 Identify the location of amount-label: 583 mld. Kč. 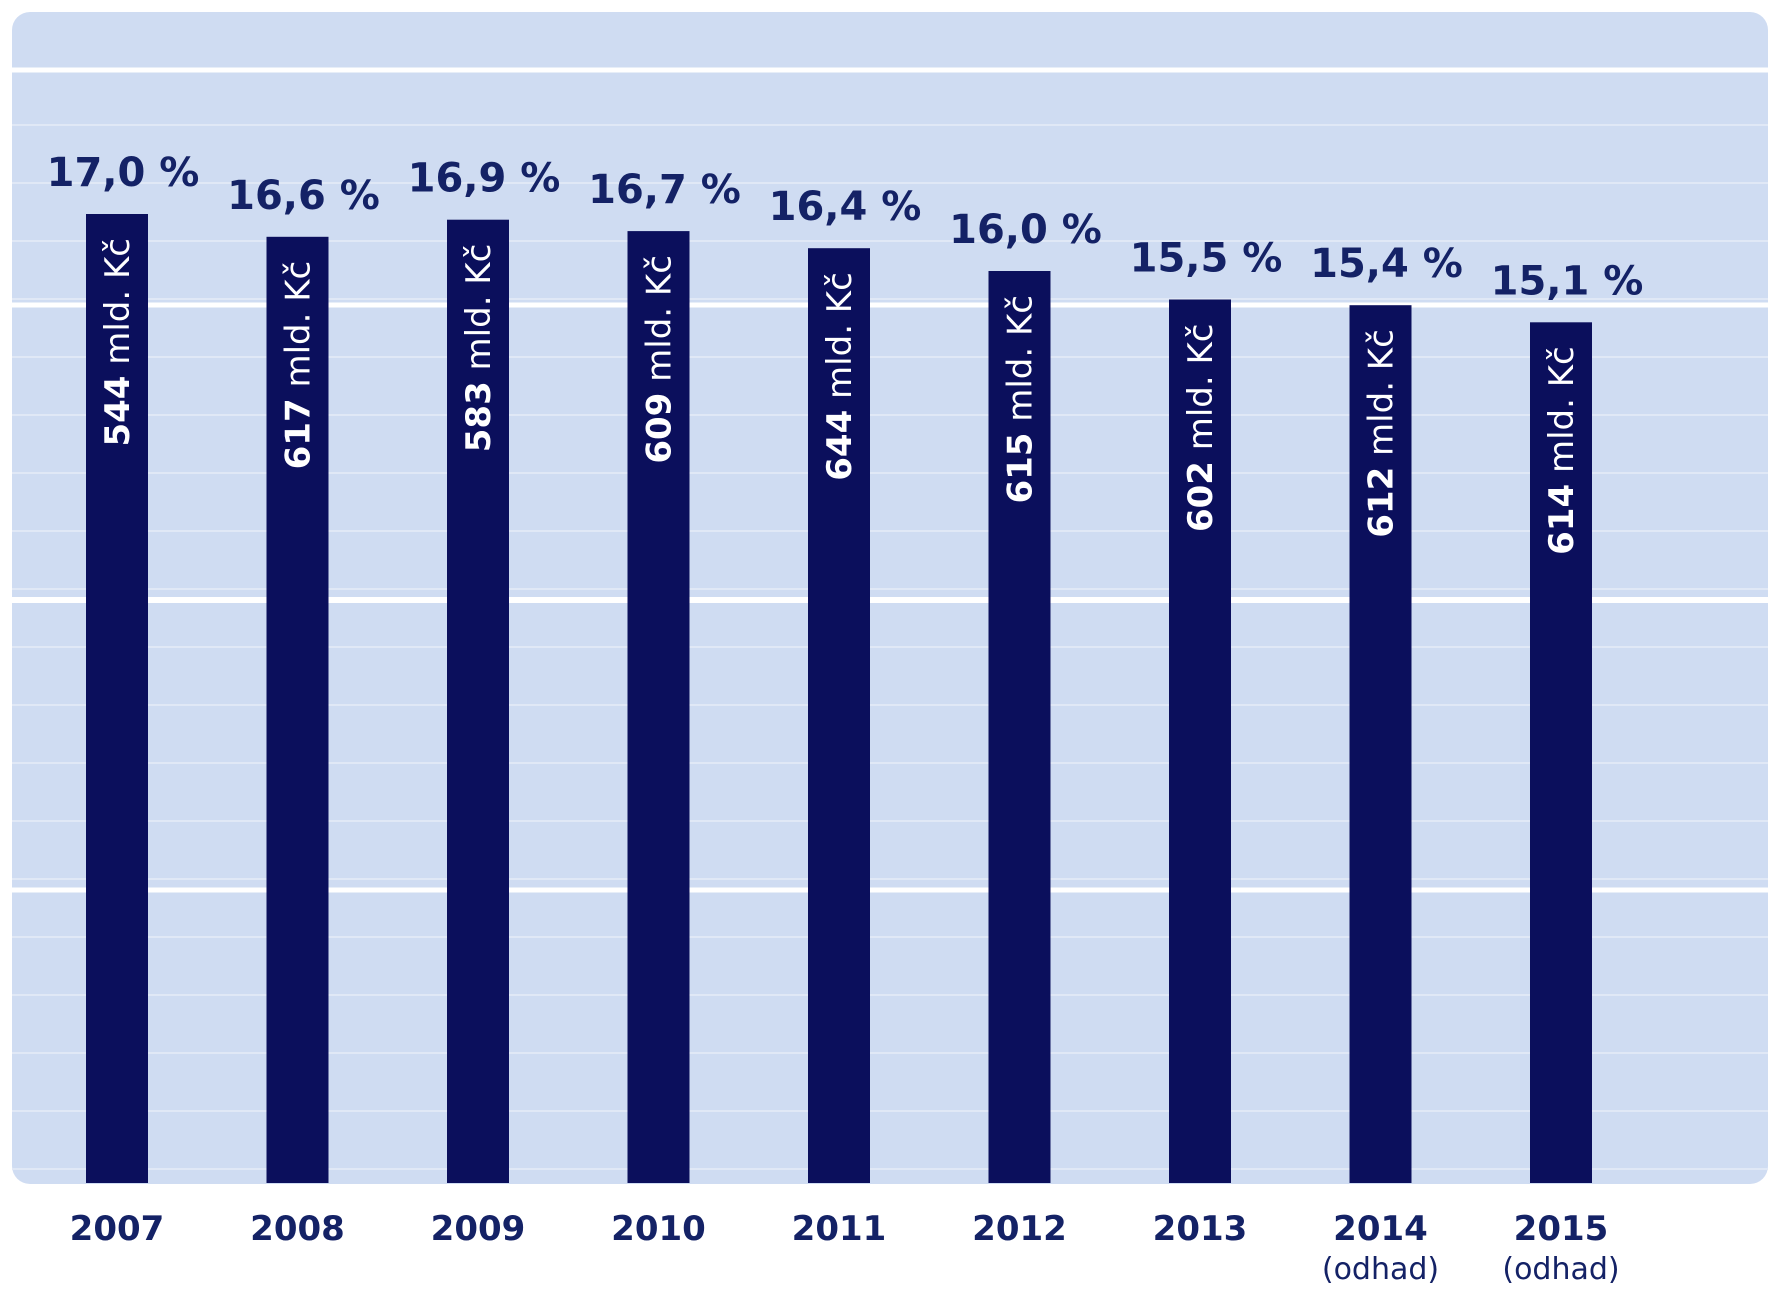
(479, 348).